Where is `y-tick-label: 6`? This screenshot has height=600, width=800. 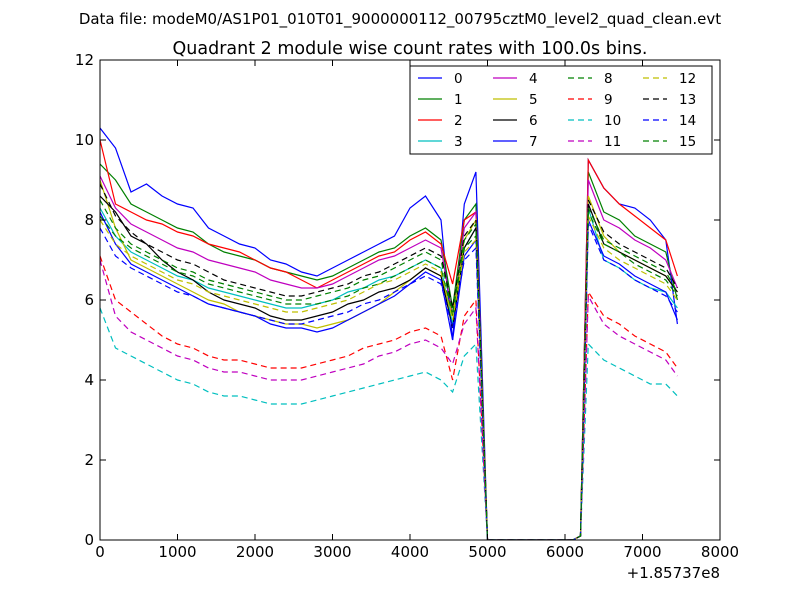
y-tick-label: 6 is located at coordinates (89, 300).